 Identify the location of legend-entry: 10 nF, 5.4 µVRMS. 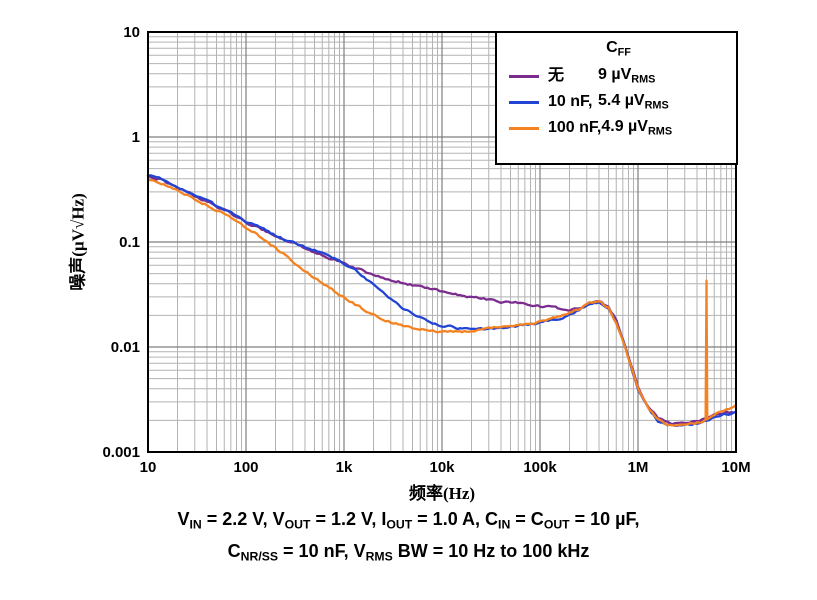
(618, 102).